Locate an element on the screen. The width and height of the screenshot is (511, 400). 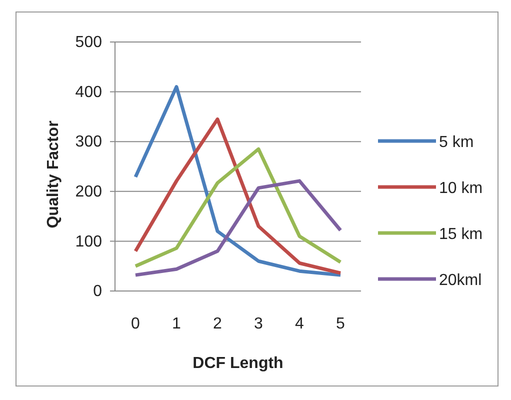
legend-label: 20kml is located at coordinates (460, 280).